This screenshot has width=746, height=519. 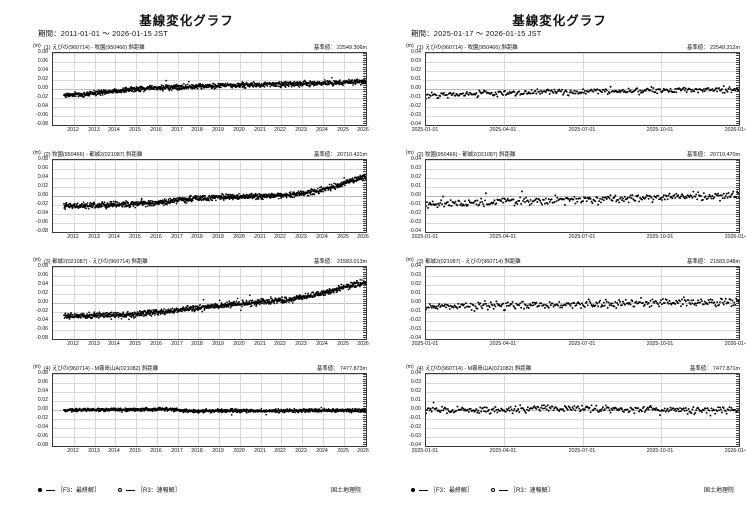 What do you see at coordinates (94, 237) in the screenshot?
I see `x-tick-label: 2013` at bounding box center [94, 237].